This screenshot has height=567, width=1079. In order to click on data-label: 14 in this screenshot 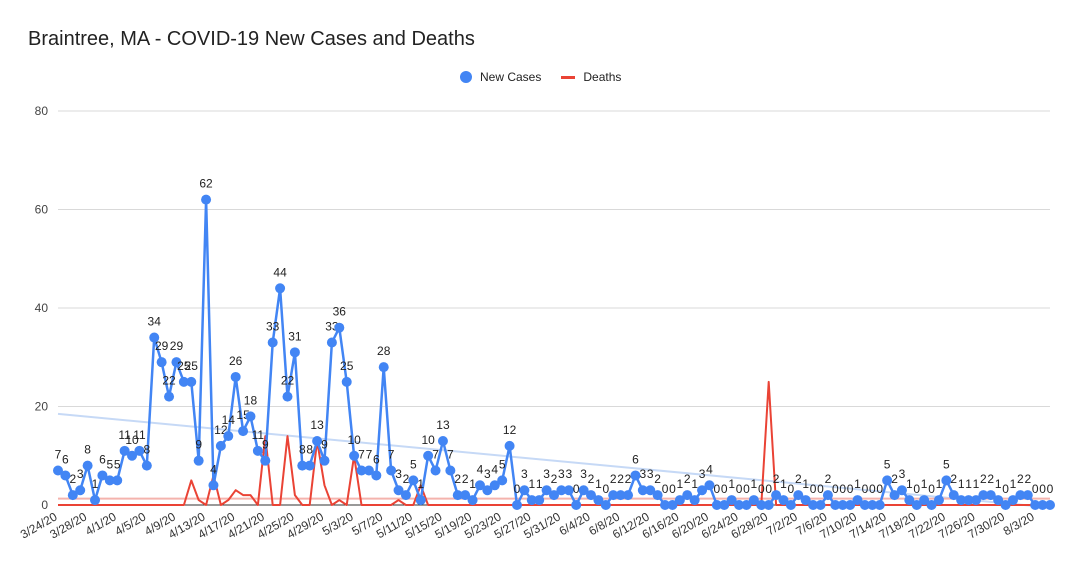, I will do `click(229, 420)`.